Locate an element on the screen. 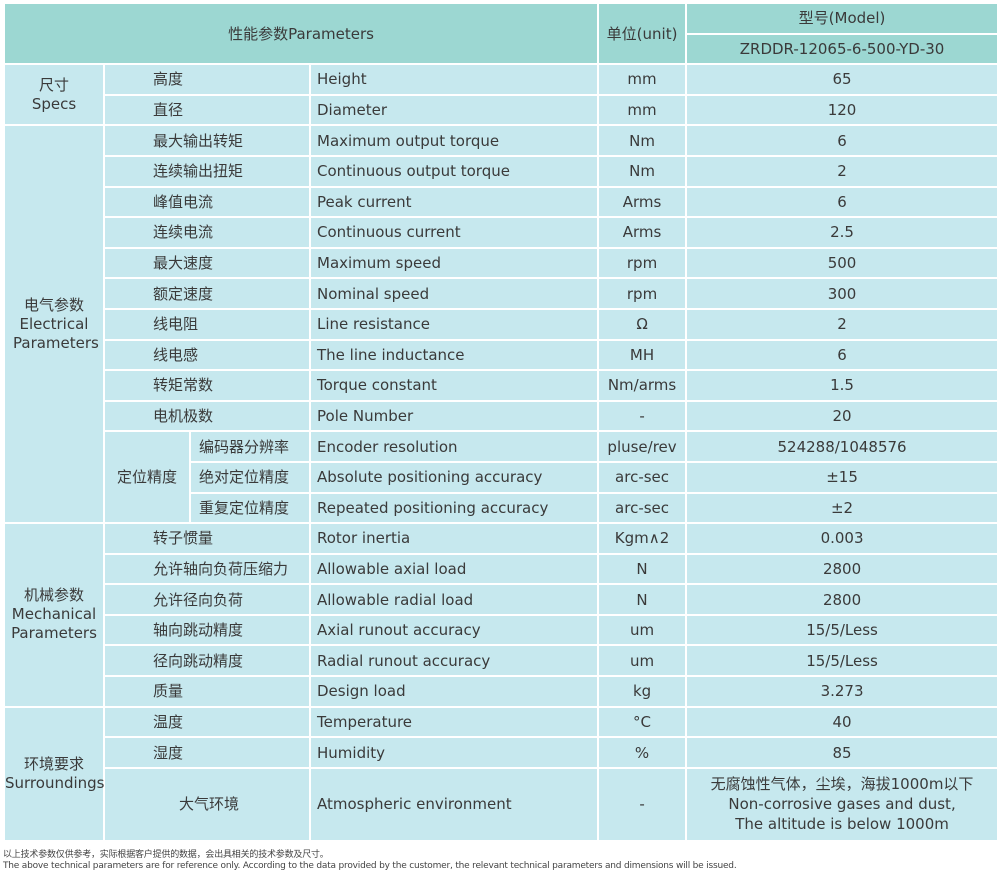 This screenshot has width=1000, height=875. param-zh: 允许轴向负荷压缩力 is located at coordinates (207, 569).